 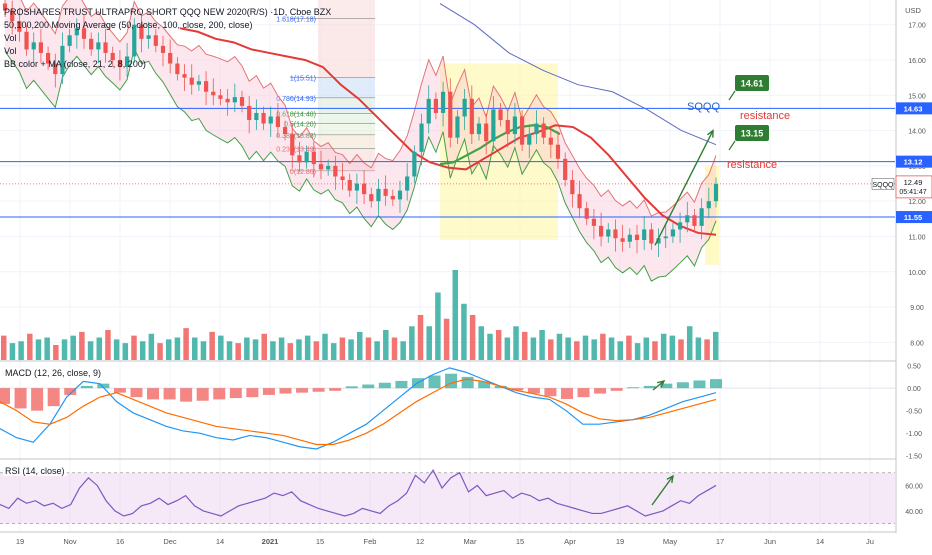 What do you see at coordinates (883, 184) in the screenshot?
I see `symbol-tag-bg` at bounding box center [883, 184].